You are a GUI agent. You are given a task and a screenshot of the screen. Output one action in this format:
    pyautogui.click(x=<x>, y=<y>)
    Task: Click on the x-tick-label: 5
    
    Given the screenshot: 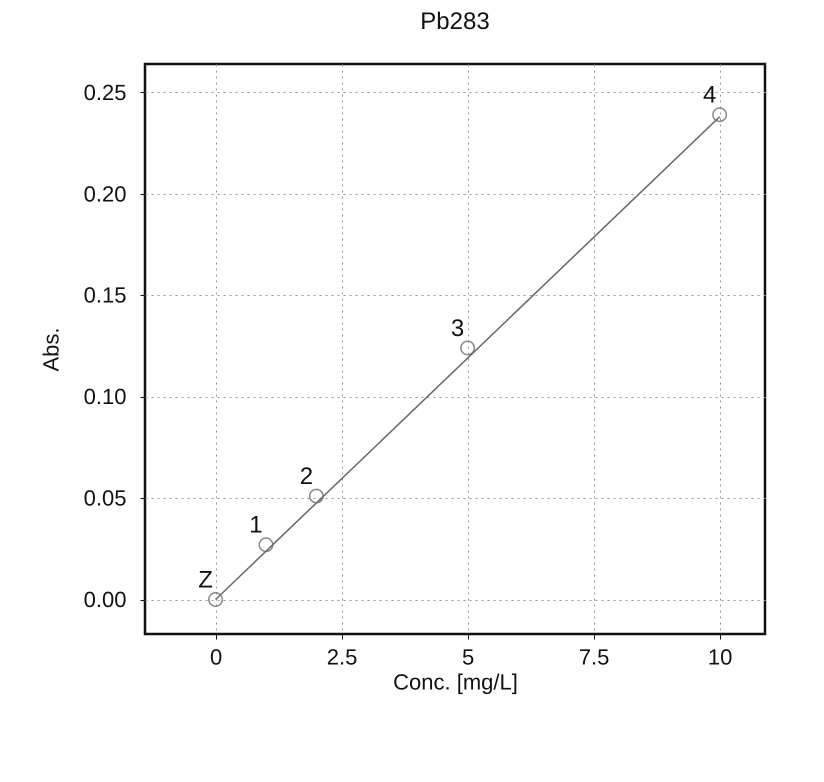 What is the action you would take?
    pyautogui.click(x=468, y=657)
    